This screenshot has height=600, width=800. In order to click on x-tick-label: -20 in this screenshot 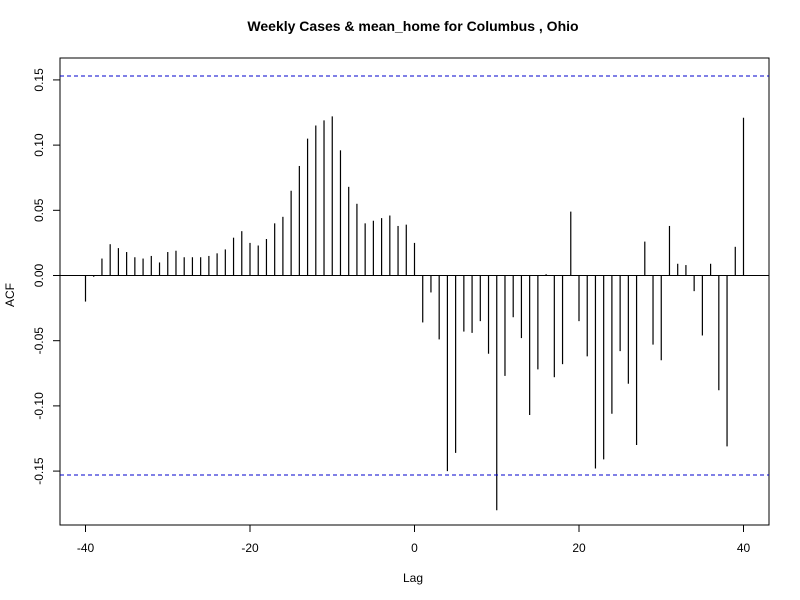, I will do `click(250, 548)`.